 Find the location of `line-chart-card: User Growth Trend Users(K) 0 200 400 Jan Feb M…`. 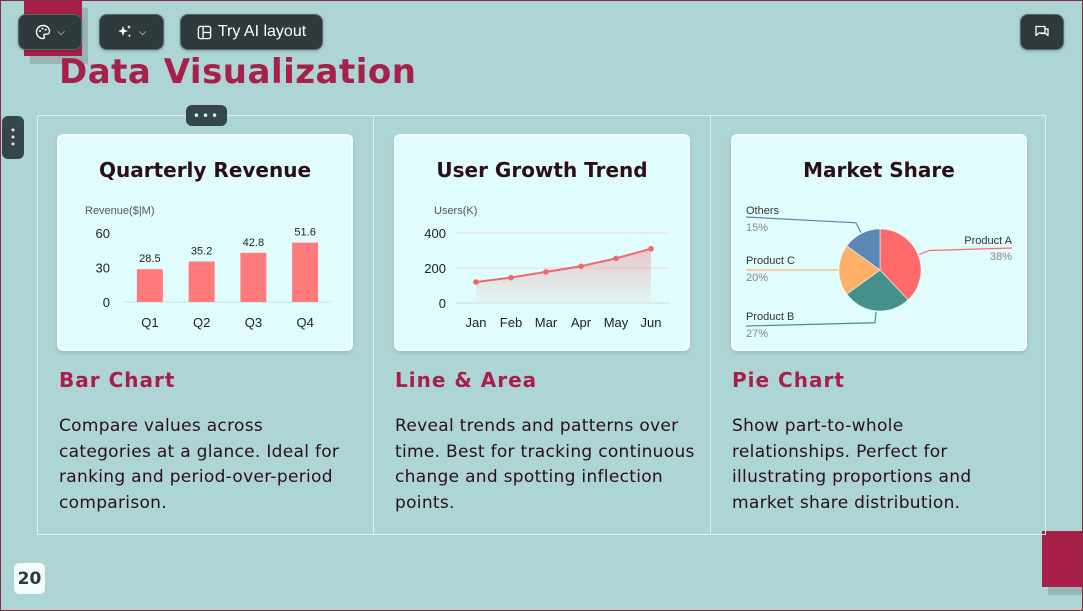

line-chart-card: User Growth Trend Users(K) 0 200 400 Jan Feb M… is located at coordinates (542, 242).